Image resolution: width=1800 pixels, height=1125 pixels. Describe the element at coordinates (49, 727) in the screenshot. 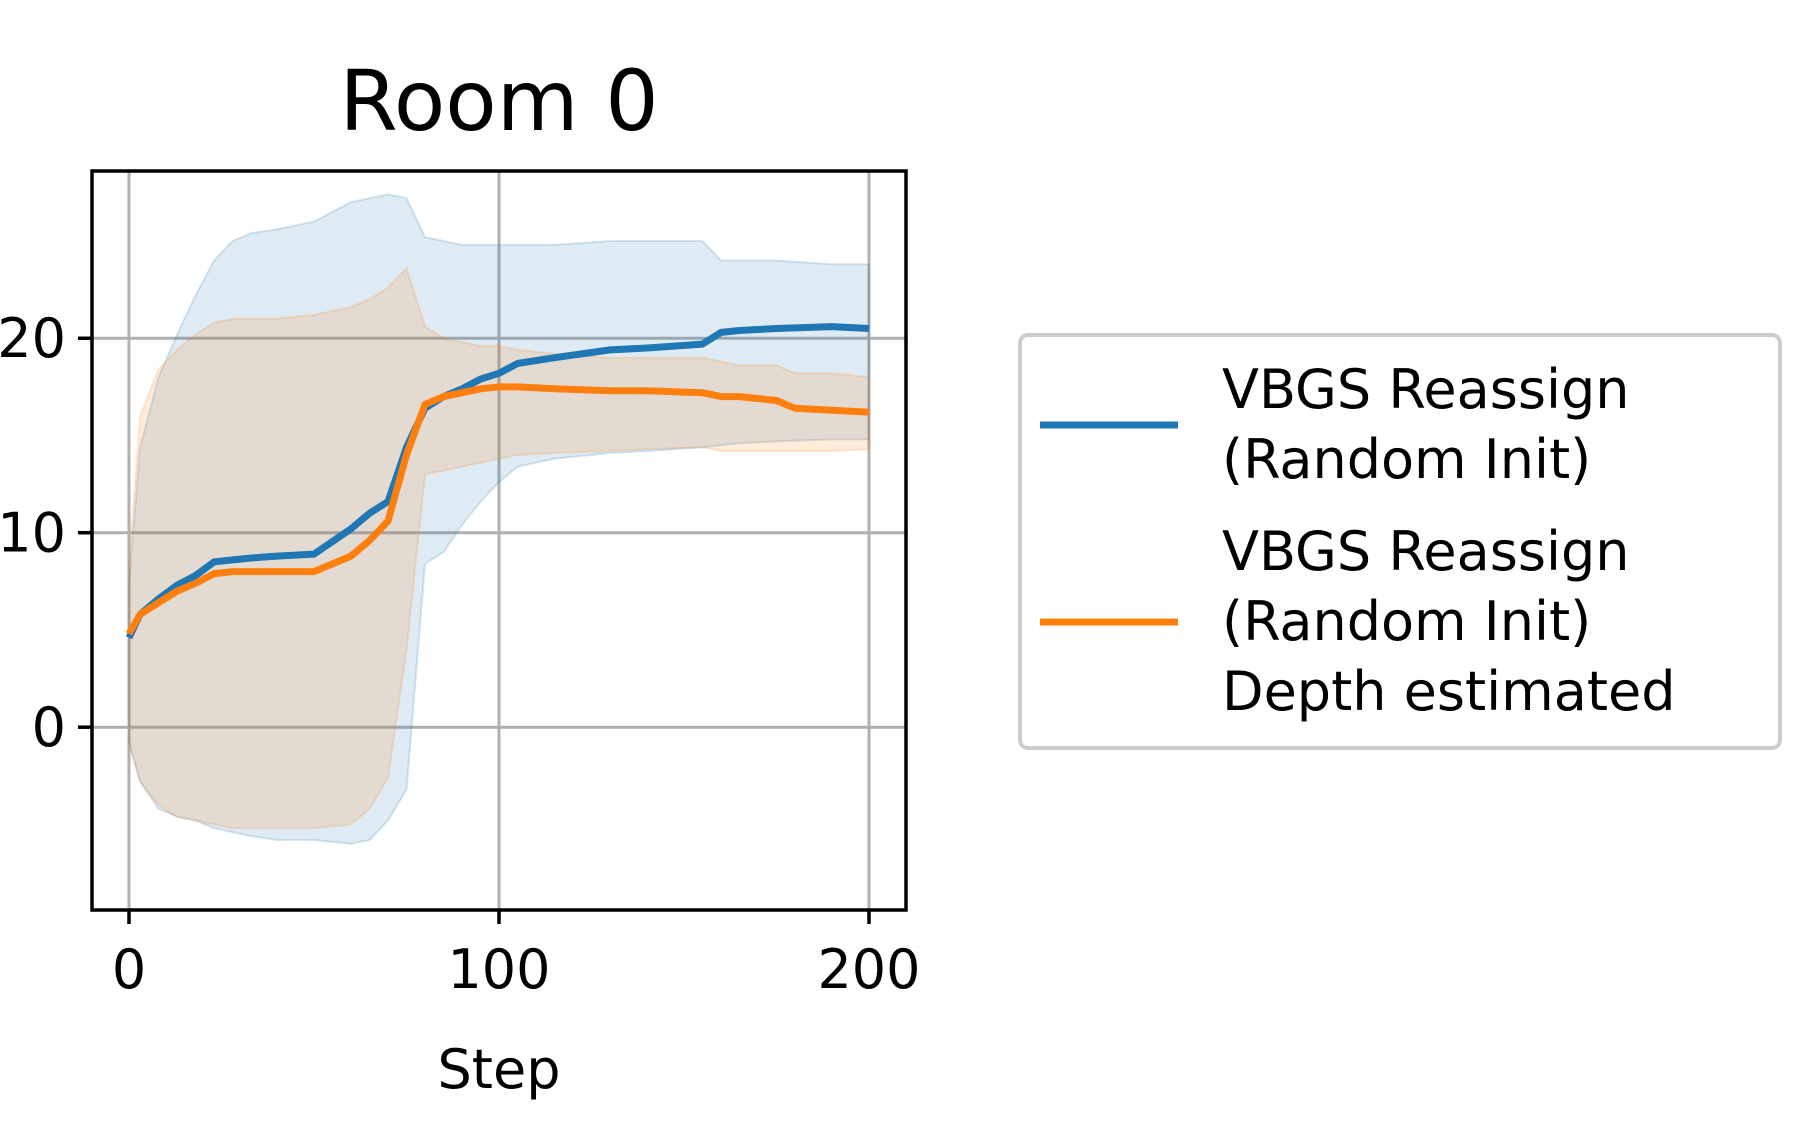

I see `y-tick-label: 0` at that location.